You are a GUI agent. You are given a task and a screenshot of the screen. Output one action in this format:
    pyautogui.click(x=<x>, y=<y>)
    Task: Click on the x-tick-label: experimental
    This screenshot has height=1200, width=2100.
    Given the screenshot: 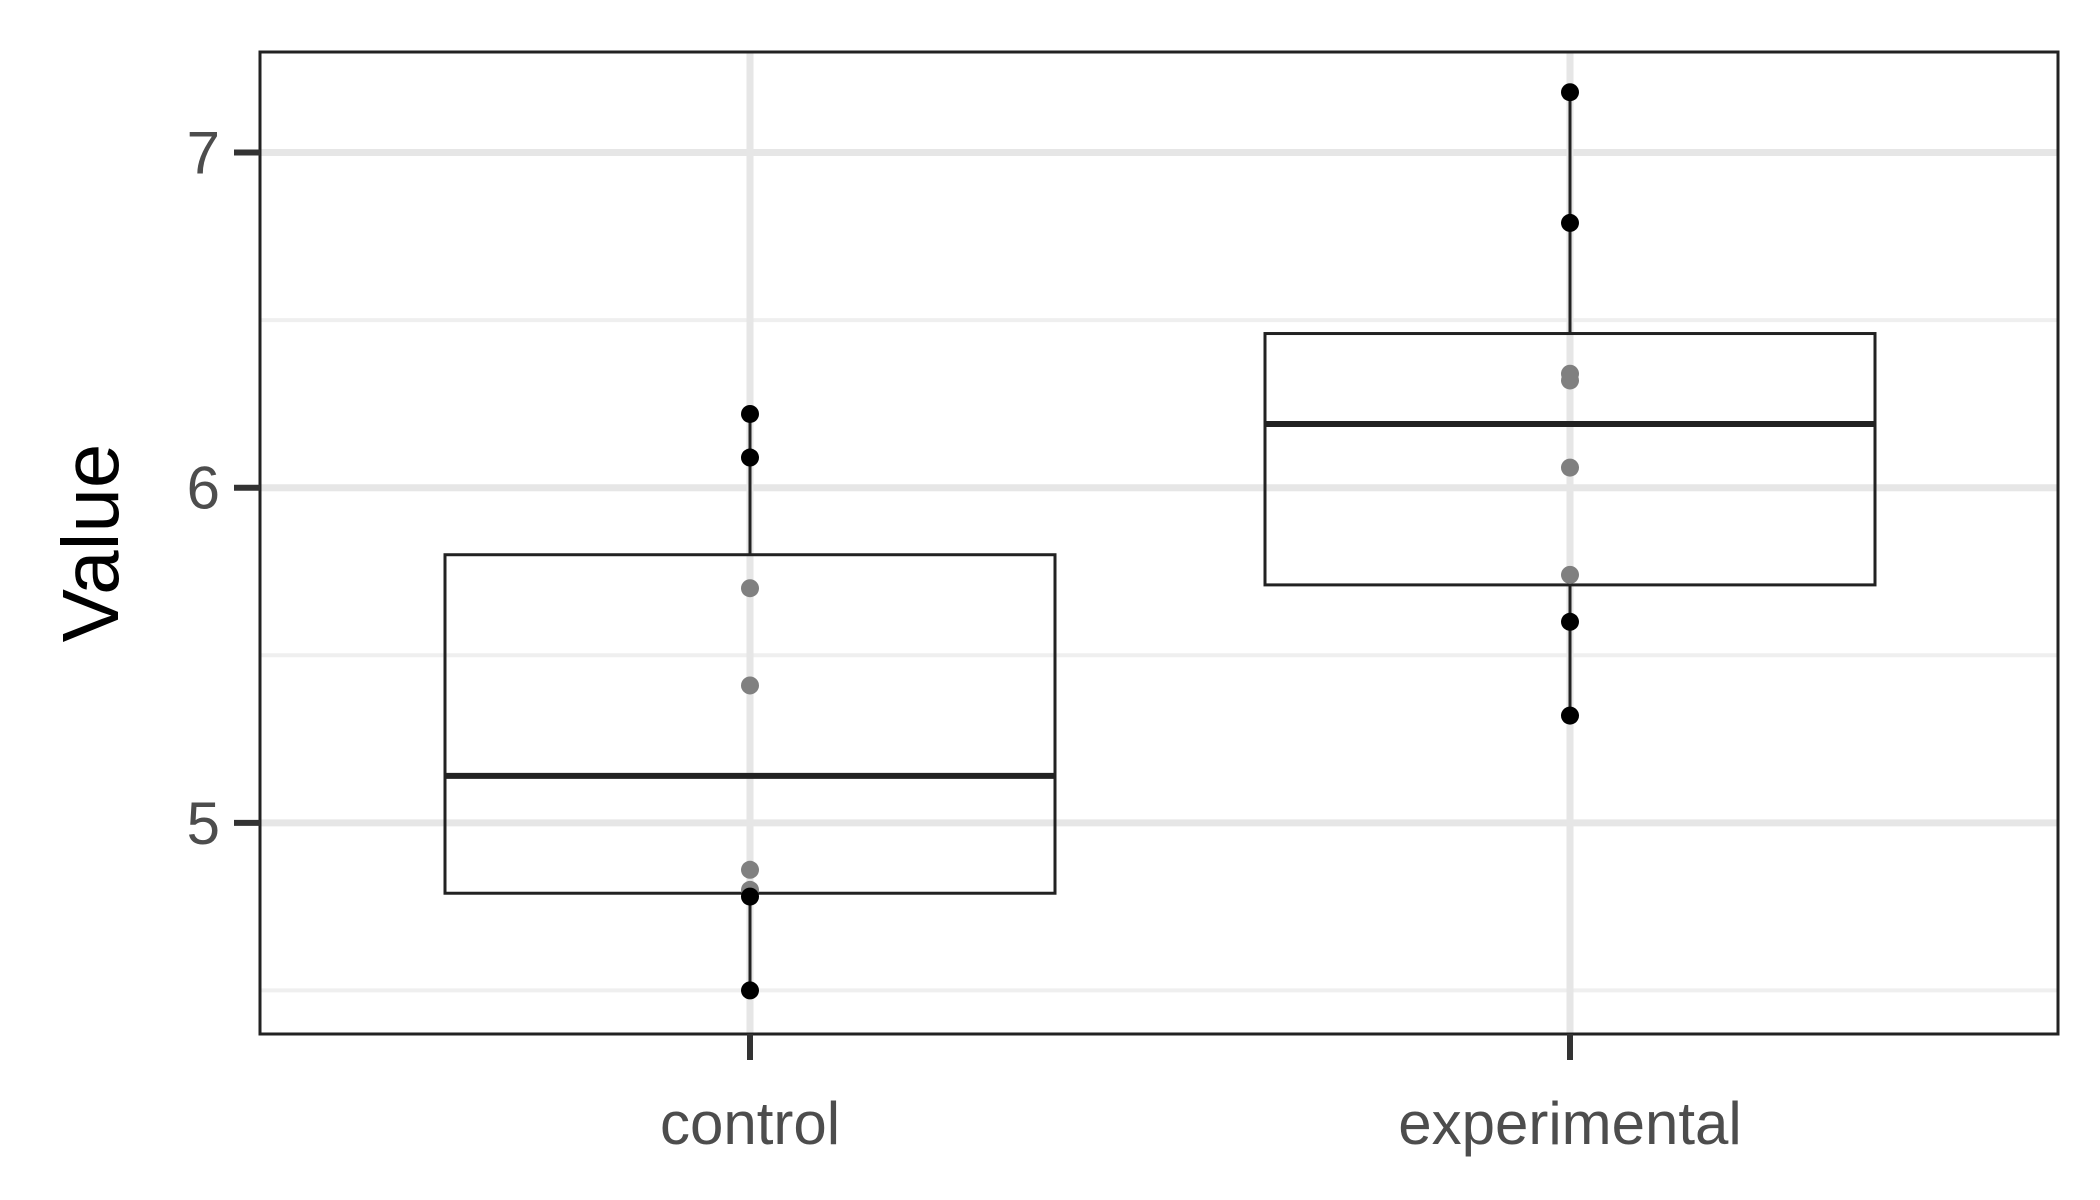 What is the action you would take?
    pyautogui.click(x=1570, y=1123)
    